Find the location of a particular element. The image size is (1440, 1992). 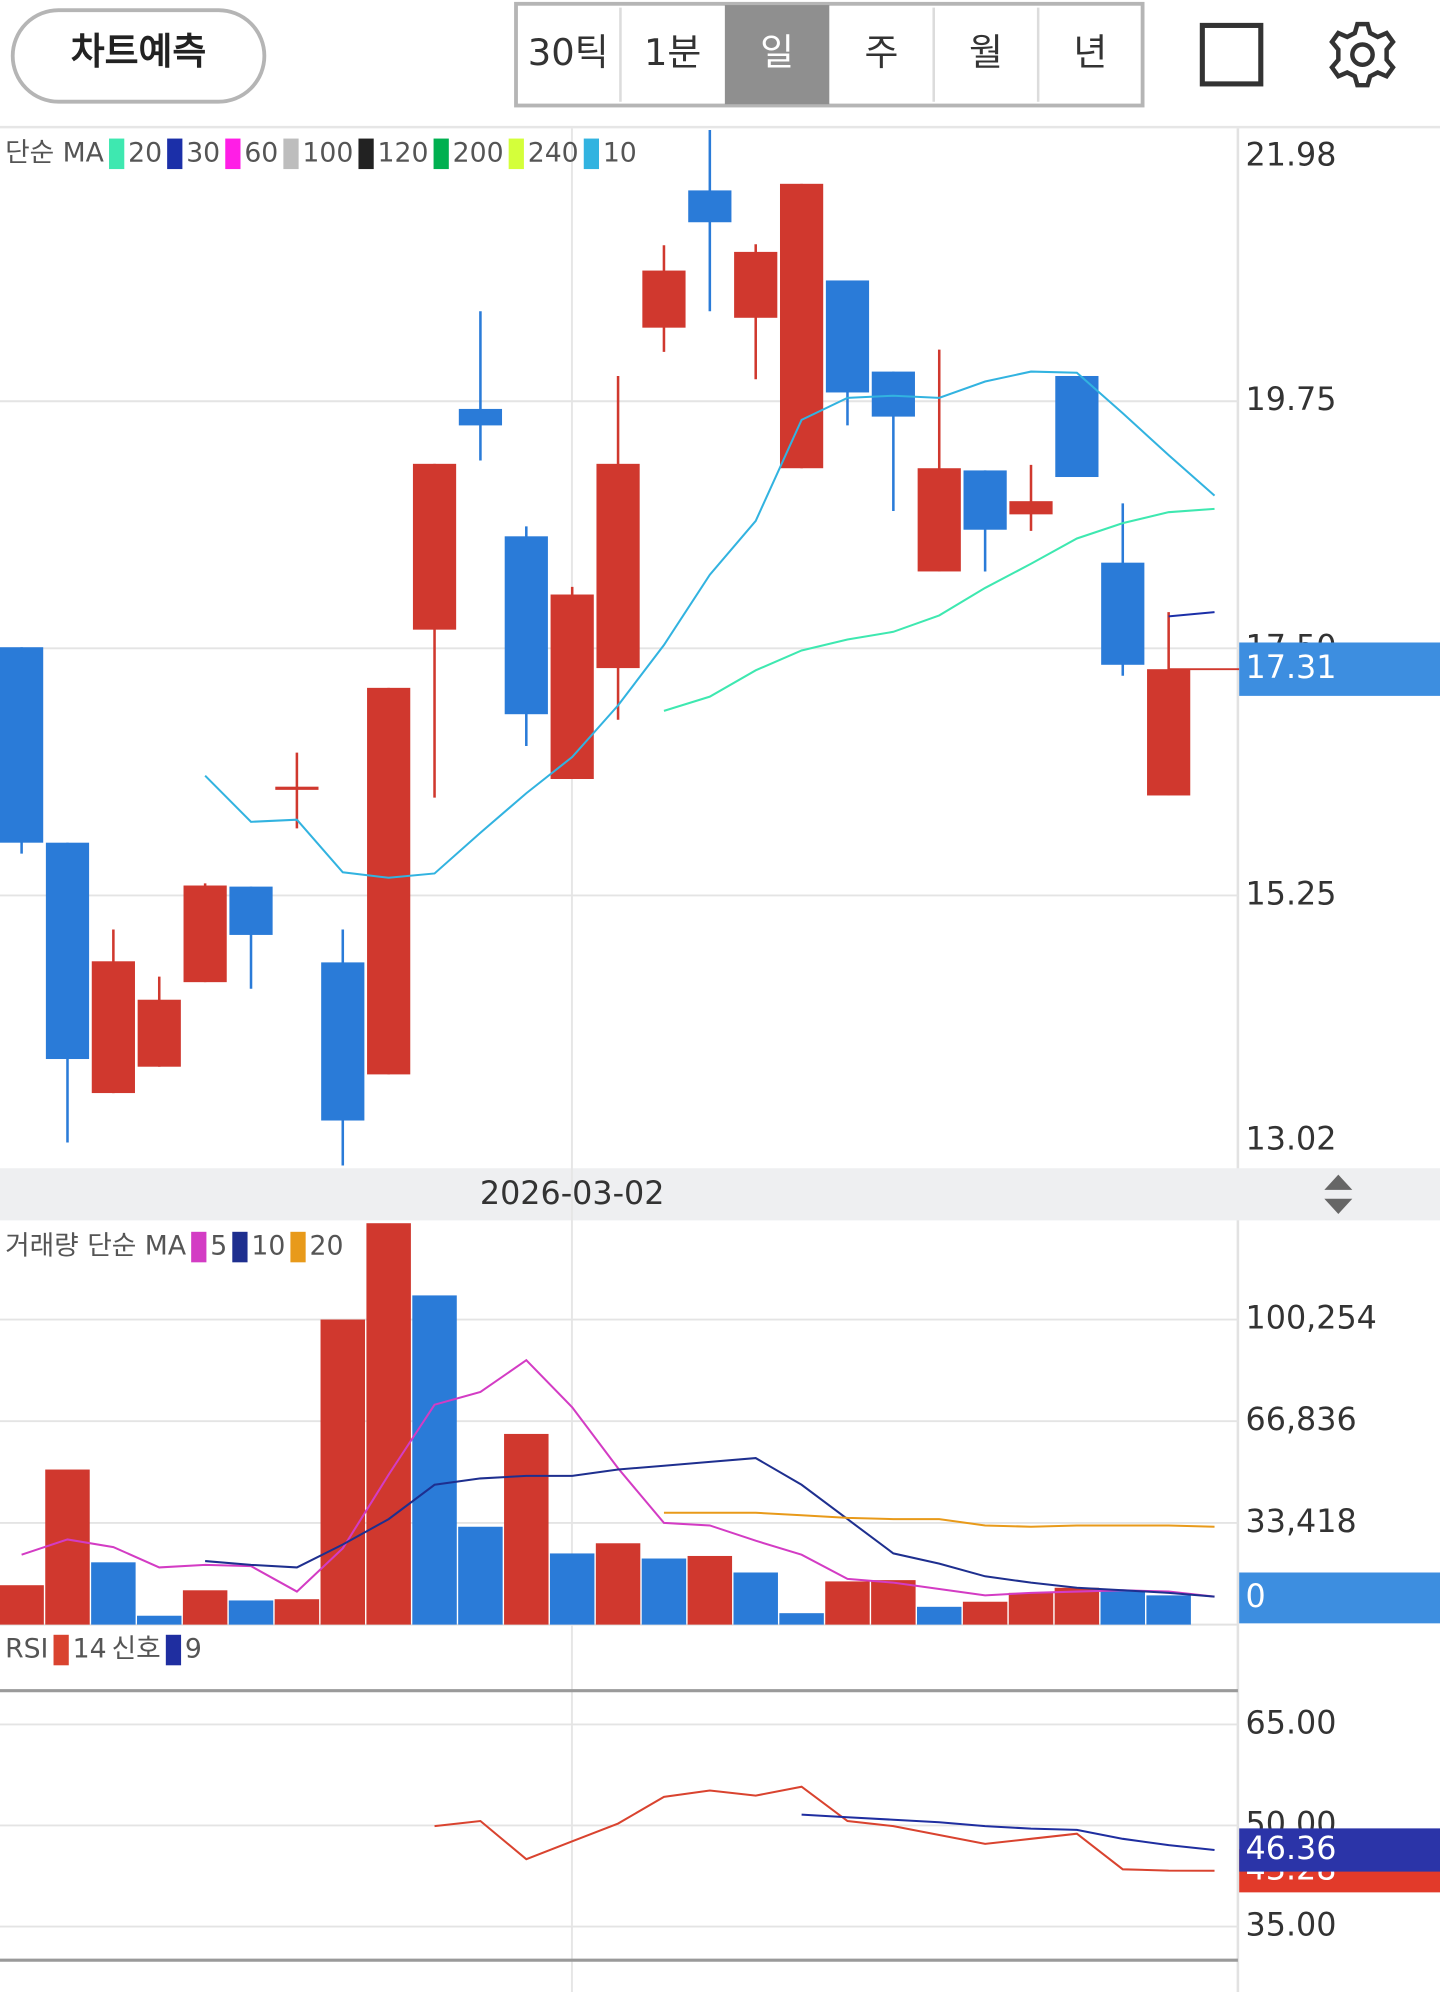

indicator-value-badge is located at coordinates (1339, 1850).